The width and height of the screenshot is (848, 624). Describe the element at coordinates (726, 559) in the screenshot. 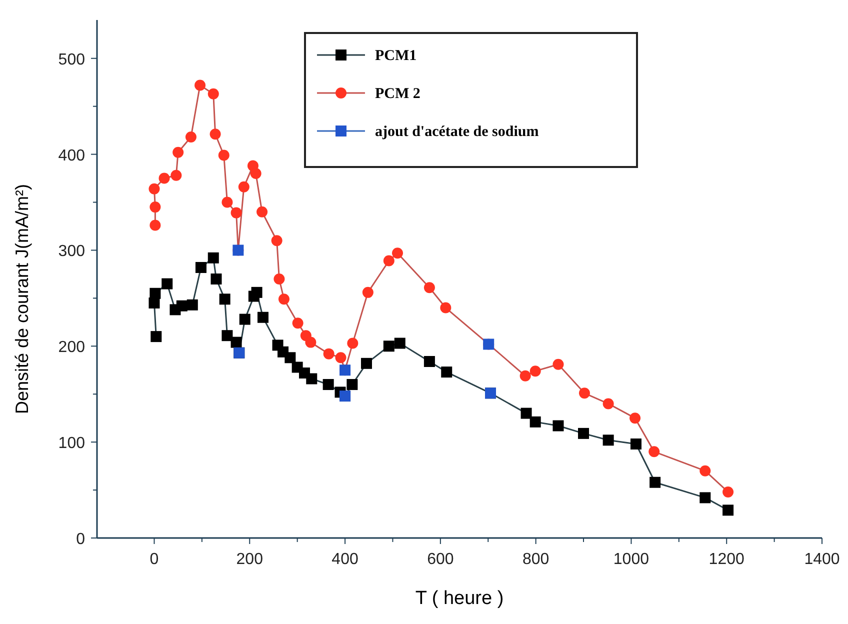

I see `x-tick-label: 1200` at that location.